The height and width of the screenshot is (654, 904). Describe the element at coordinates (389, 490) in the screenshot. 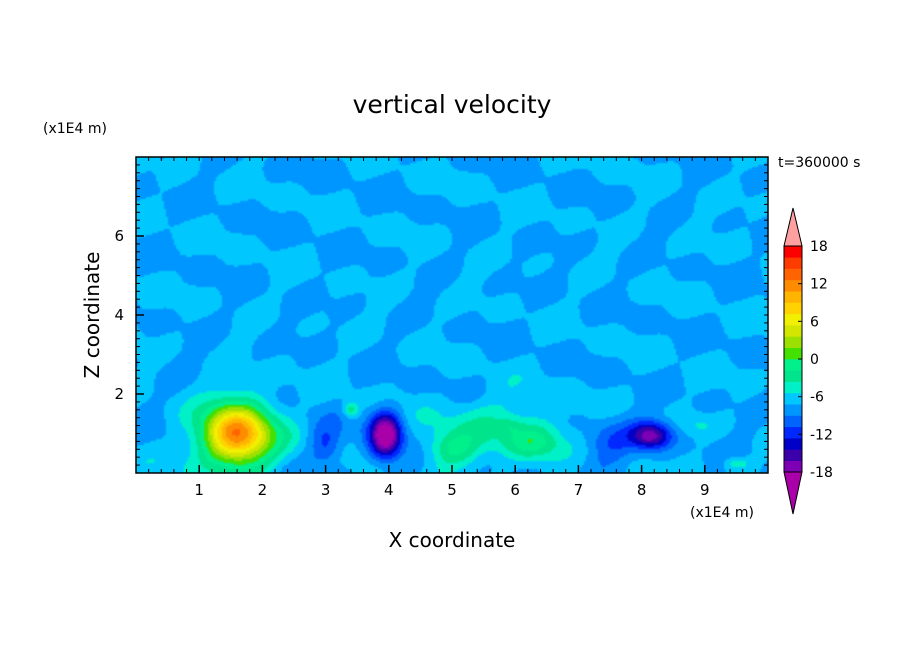

I see `x-tick-label: 4` at that location.